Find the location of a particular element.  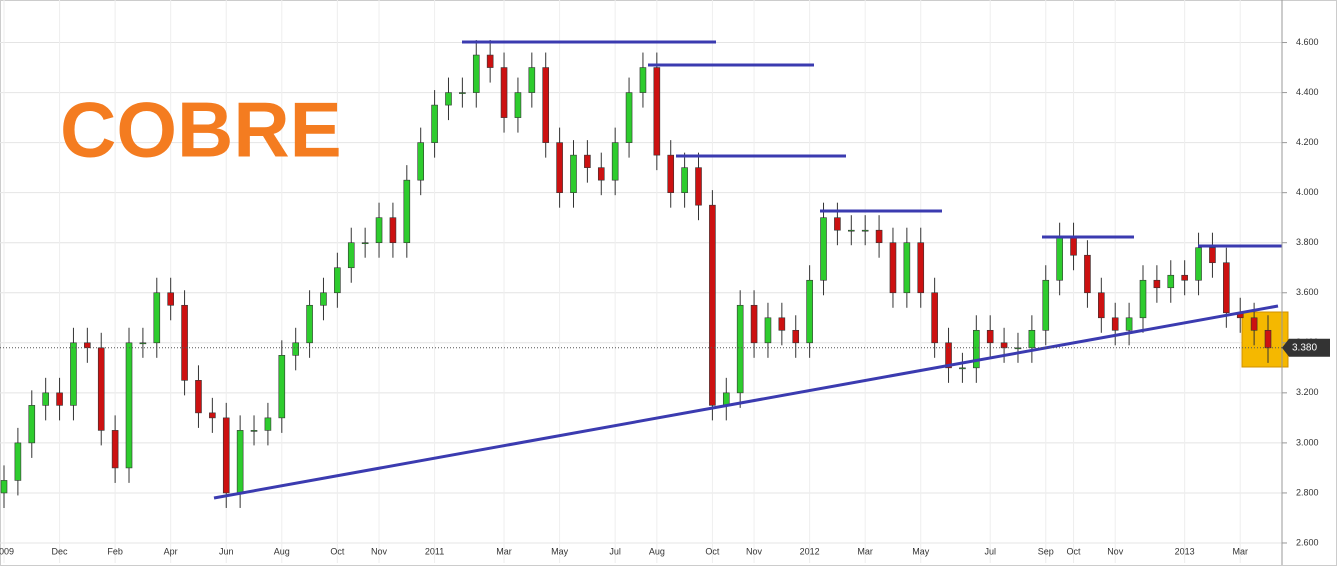

x-tick-label: 2013 is located at coordinates (1185, 551).